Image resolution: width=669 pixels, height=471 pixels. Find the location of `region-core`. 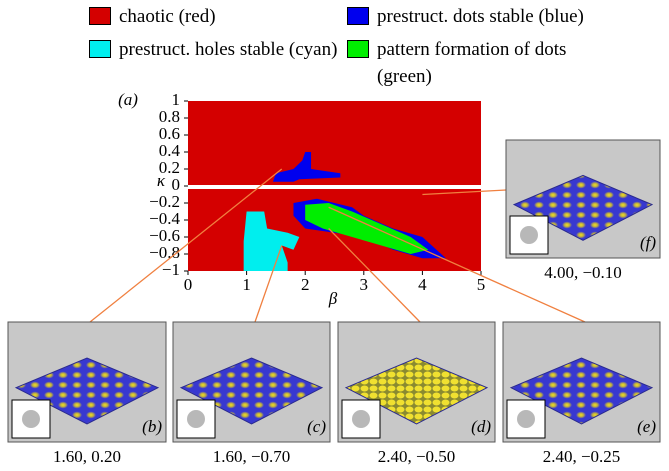

region-core is located at coordinates (367, 228).